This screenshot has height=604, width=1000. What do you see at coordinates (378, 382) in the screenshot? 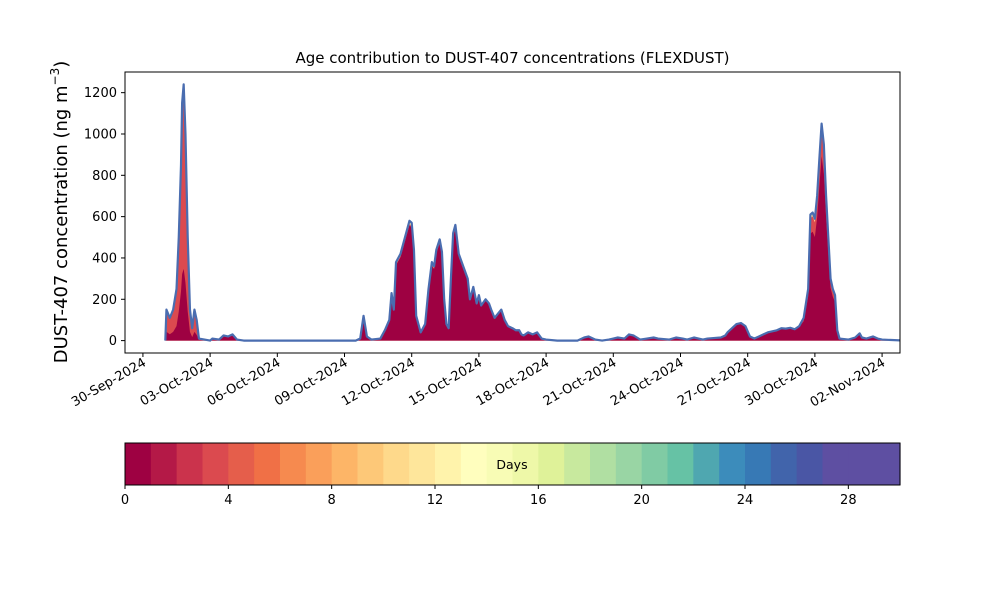
I see `x-tick-label: 12-Oct-2024` at bounding box center [378, 382].